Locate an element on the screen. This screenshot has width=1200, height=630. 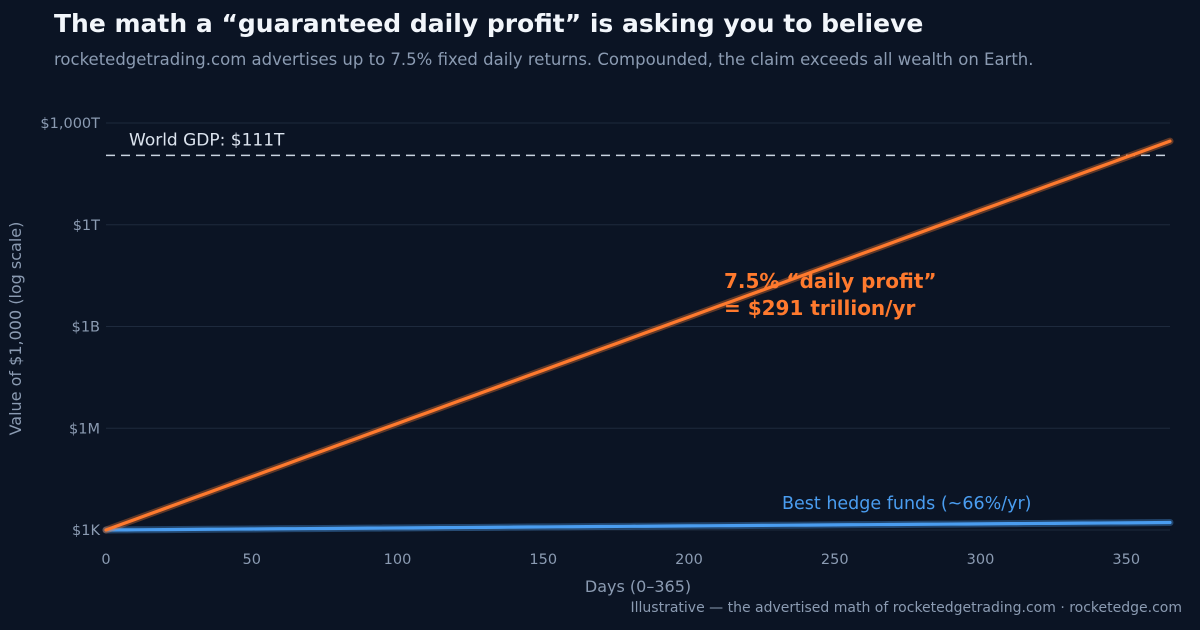
hedge-fund-line is located at coordinates (638, 526).